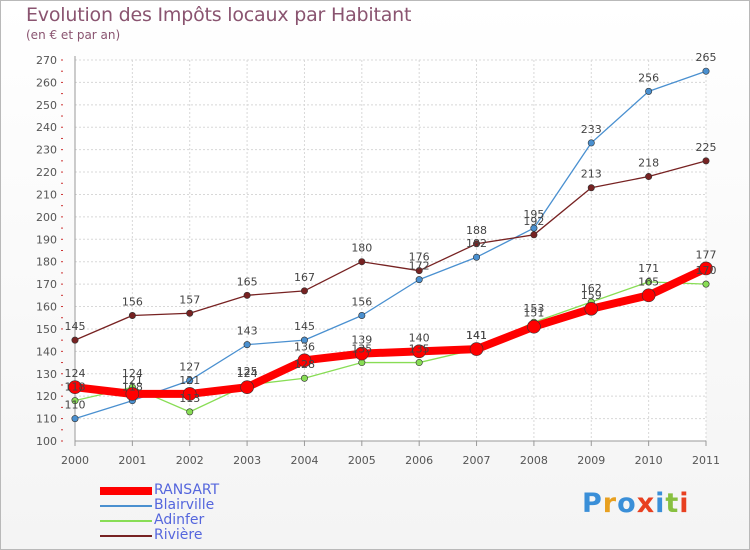 The height and width of the screenshot is (550, 750). Describe the element at coordinates (46, 150) in the screenshot. I see `y-tick-label: 230` at that location.